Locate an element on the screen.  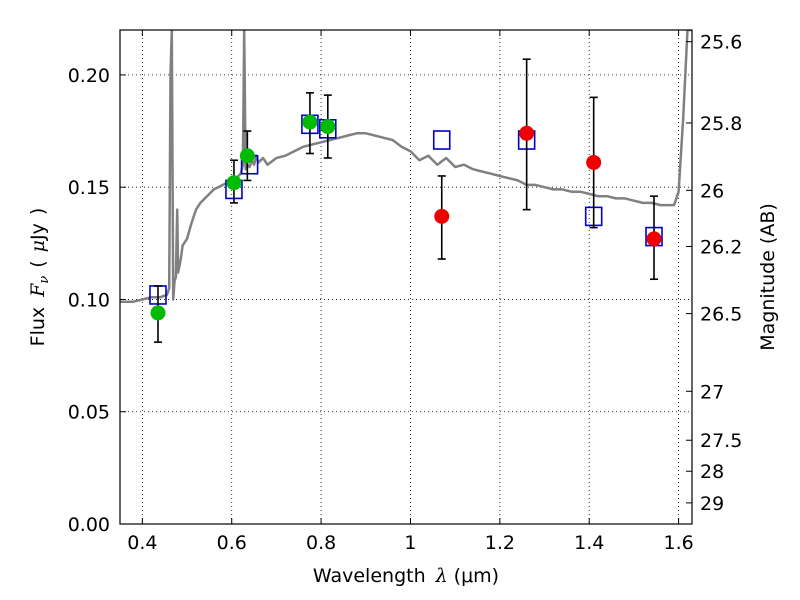
x-tick-label: 1.6 is located at coordinates (678, 543).